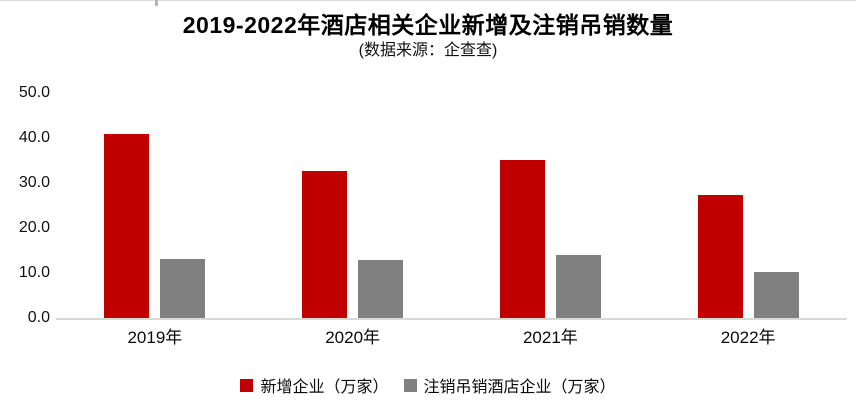 This screenshot has width=856, height=409. I want to click on bar-group-2021, so click(551, 205).